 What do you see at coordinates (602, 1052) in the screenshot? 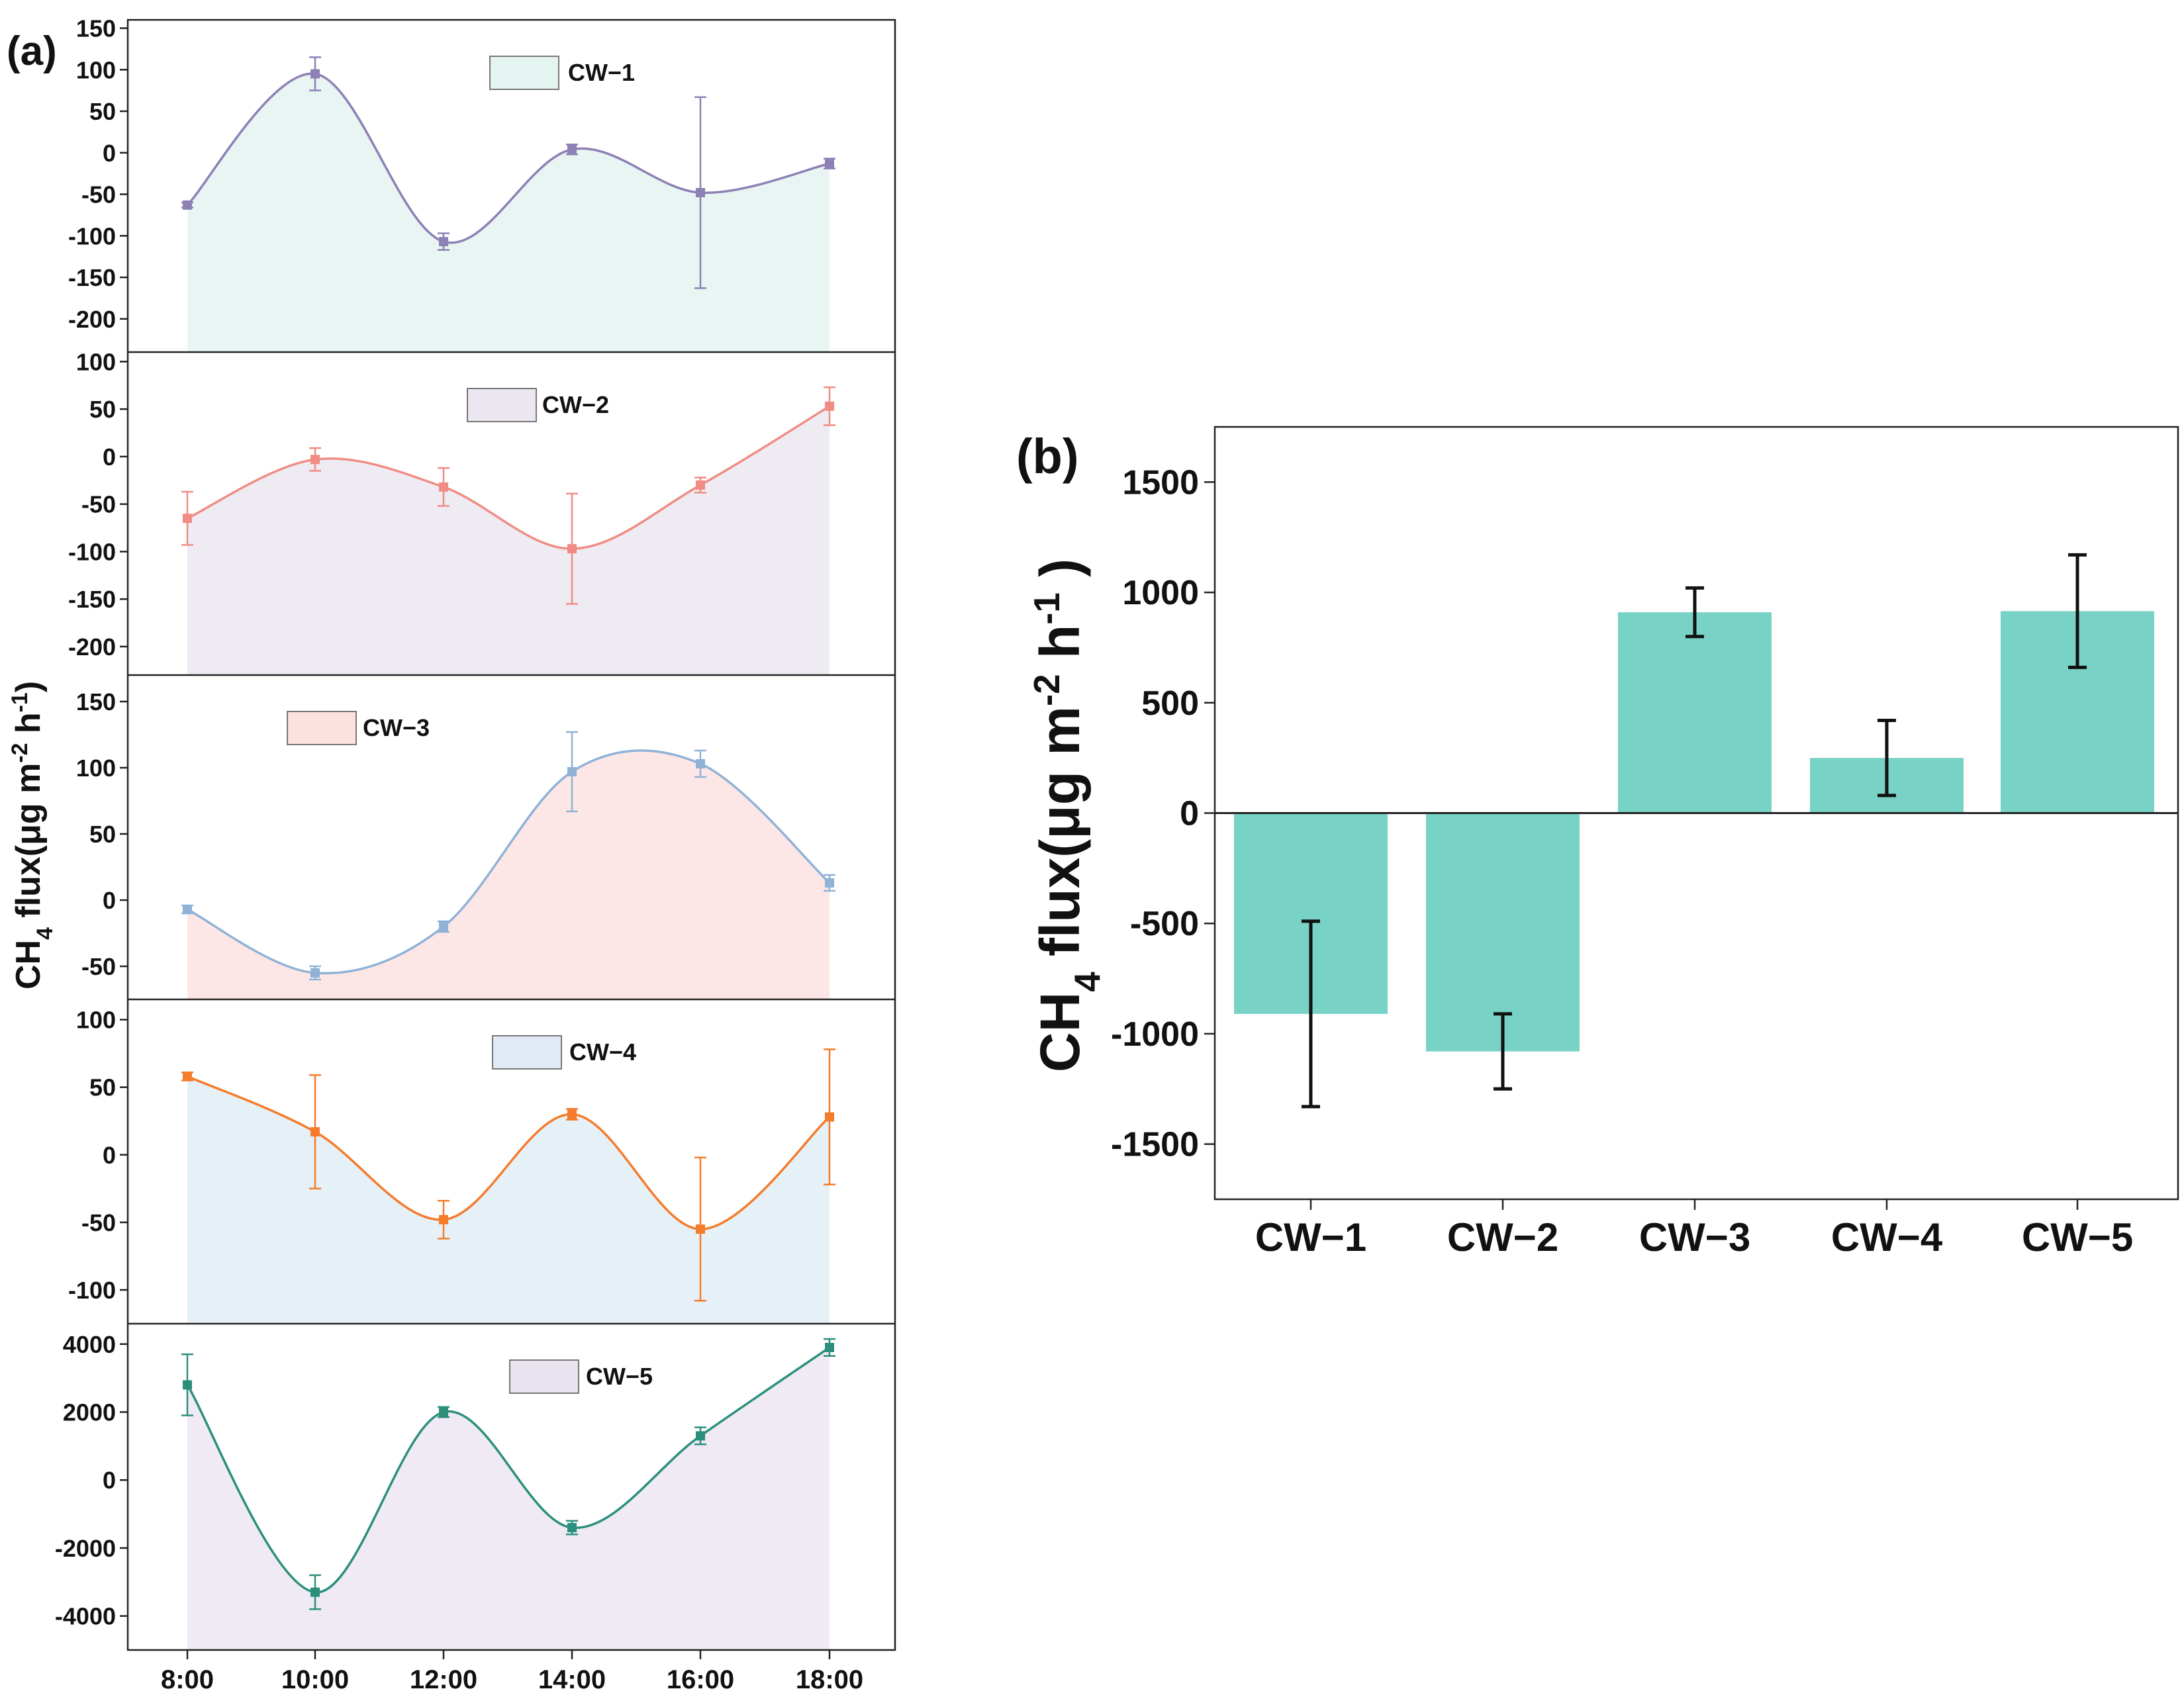
I see `legend-label-cw-4: CW−4` at bounding box center [602, 1052].